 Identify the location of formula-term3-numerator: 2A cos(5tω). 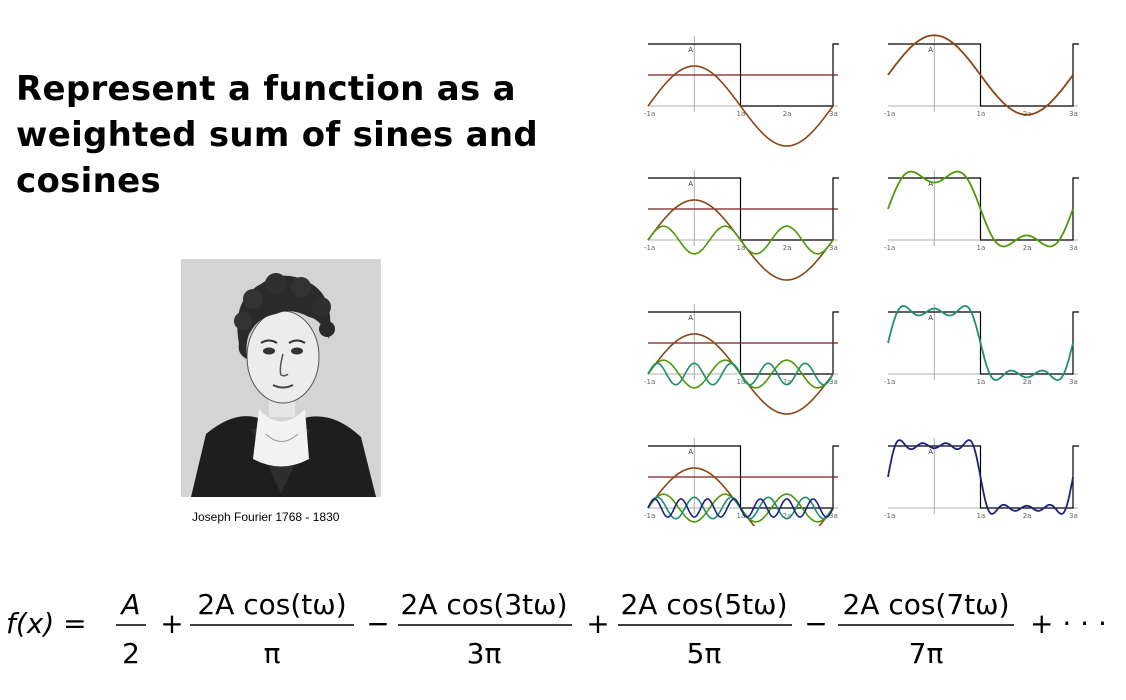
(703, 604).